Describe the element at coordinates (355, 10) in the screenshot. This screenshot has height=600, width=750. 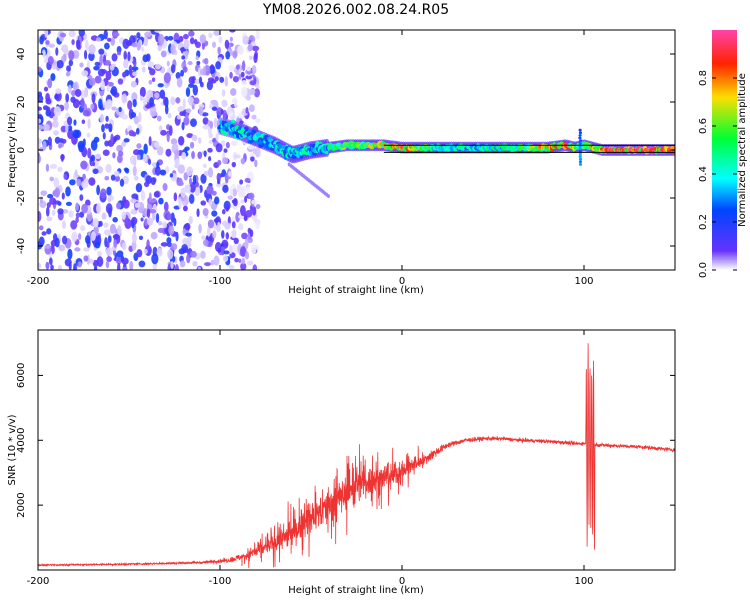
I see `figure-title: YM08.2026.002.08.24.R05` at that location.